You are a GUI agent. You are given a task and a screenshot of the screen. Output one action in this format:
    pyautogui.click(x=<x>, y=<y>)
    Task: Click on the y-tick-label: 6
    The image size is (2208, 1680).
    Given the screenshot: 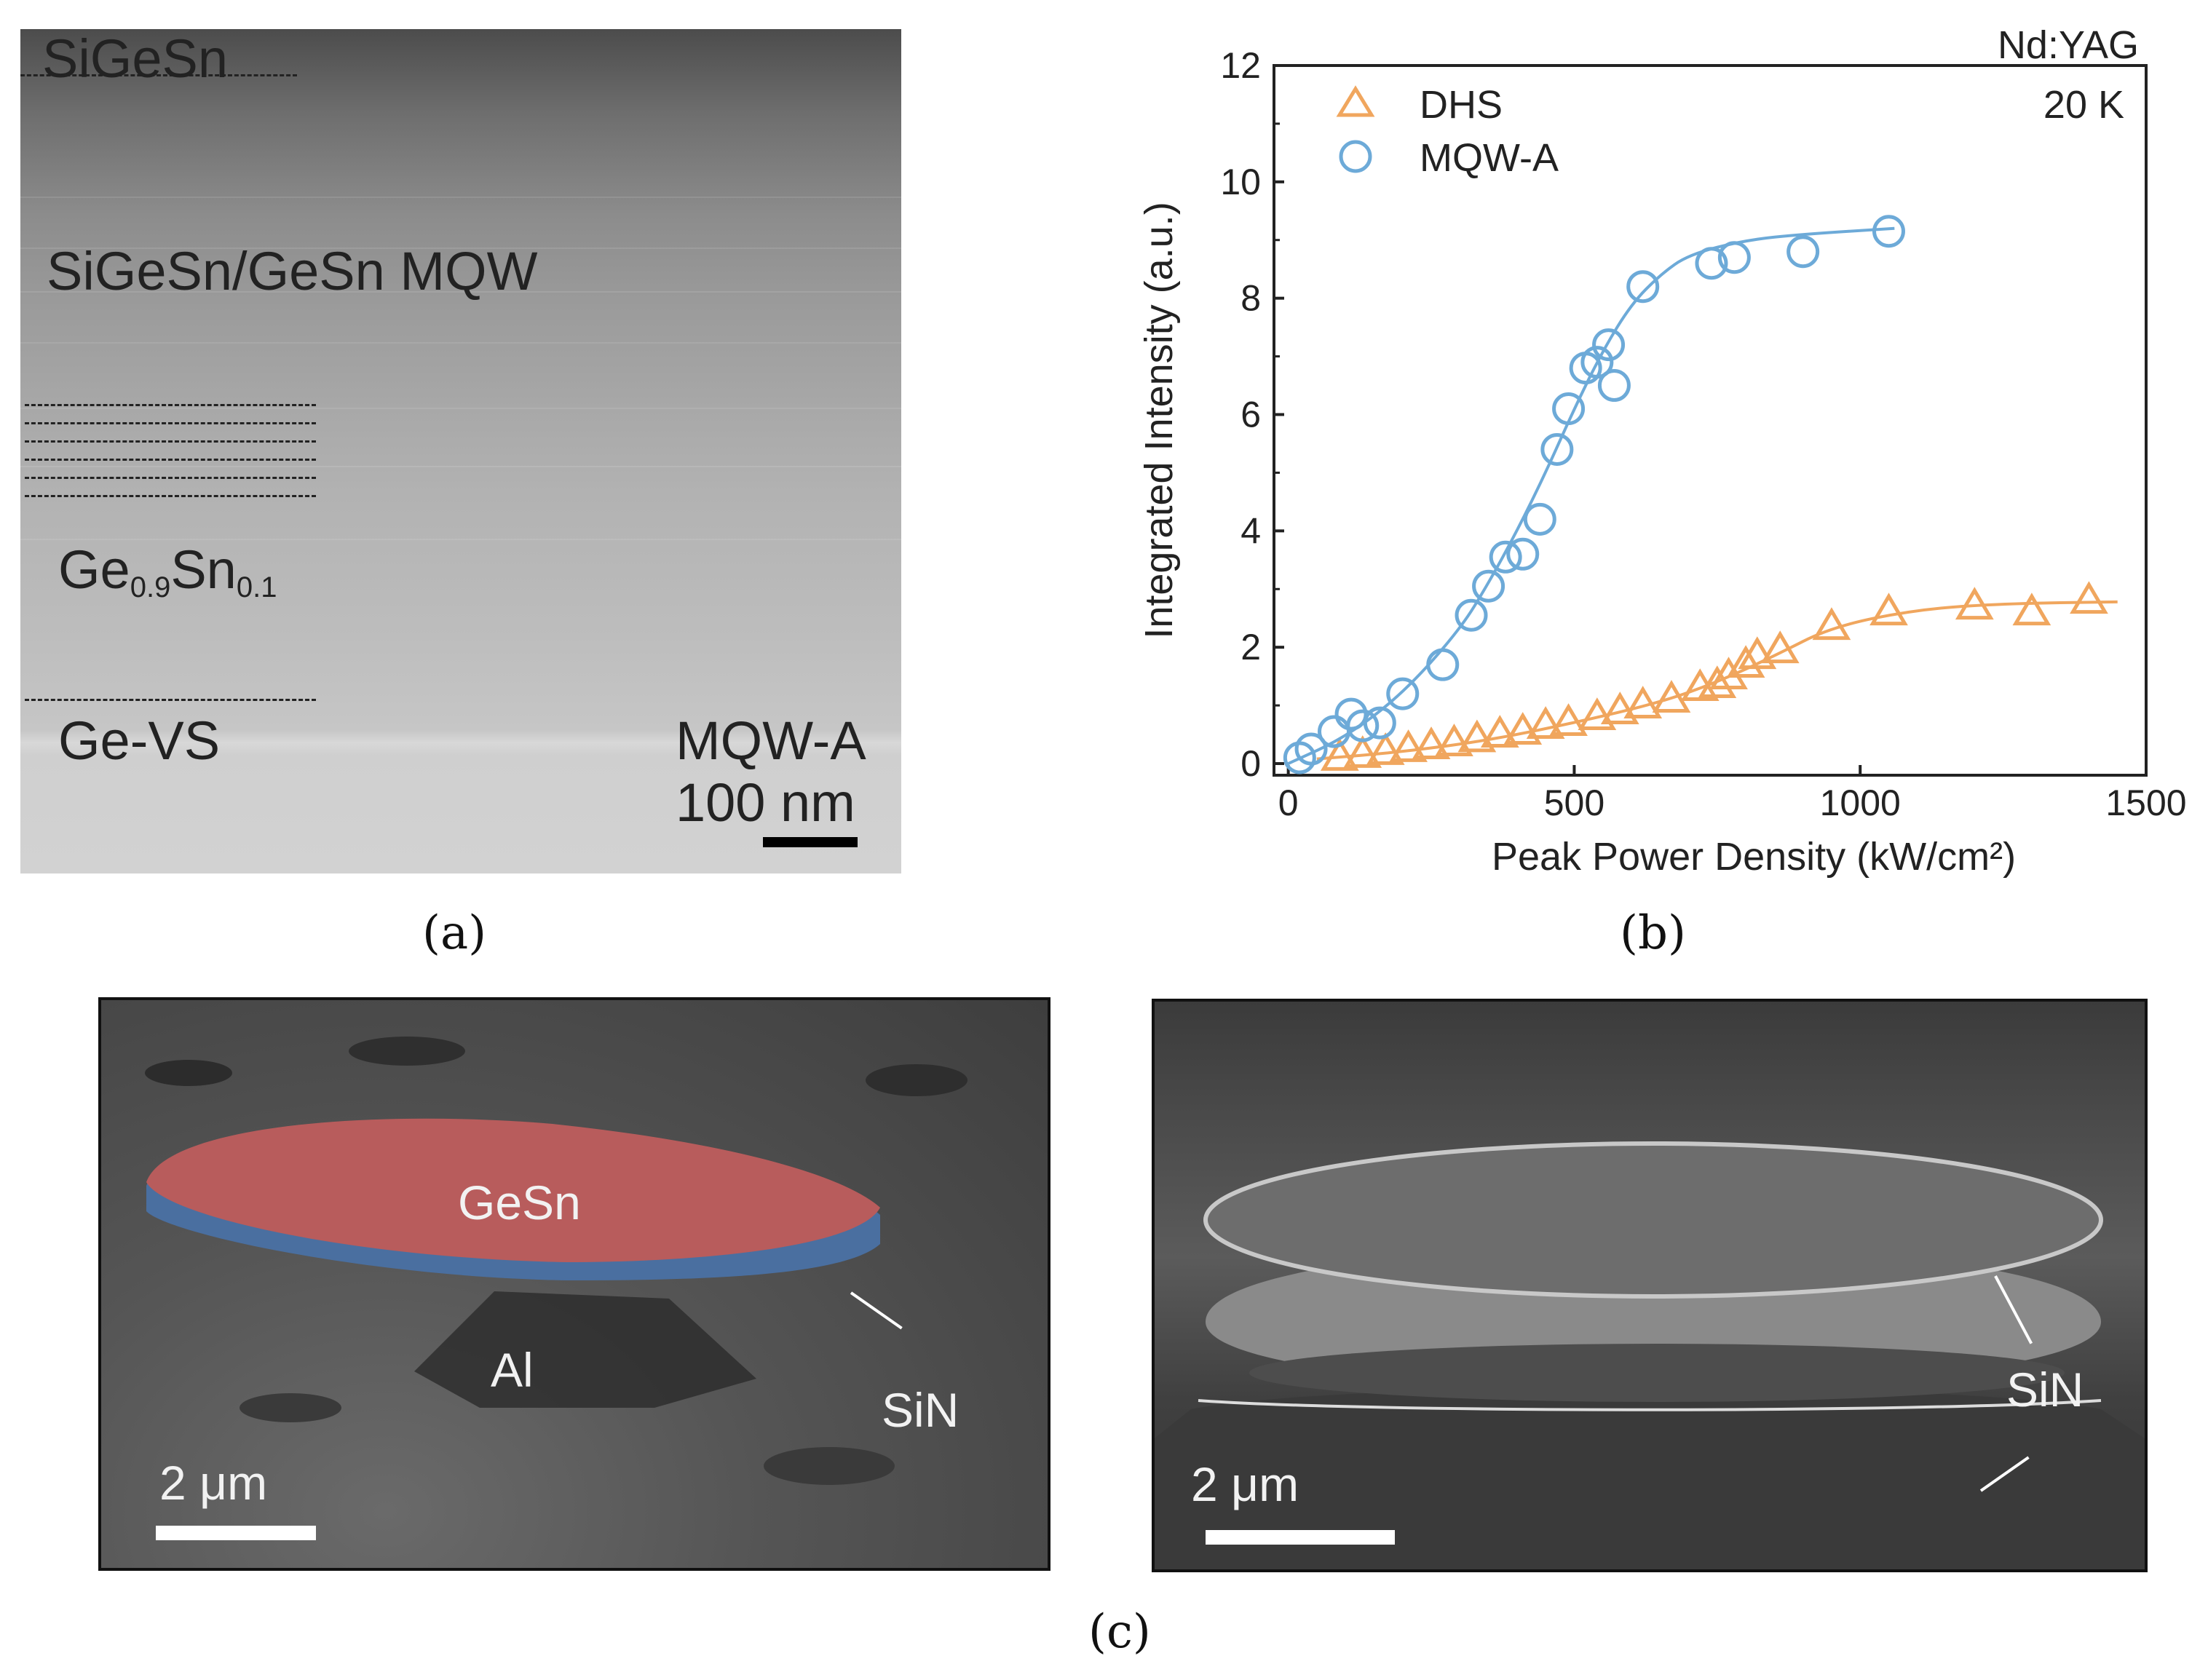 What is the action you would take?
    pyautogui.click(x=1251, y=415)
    